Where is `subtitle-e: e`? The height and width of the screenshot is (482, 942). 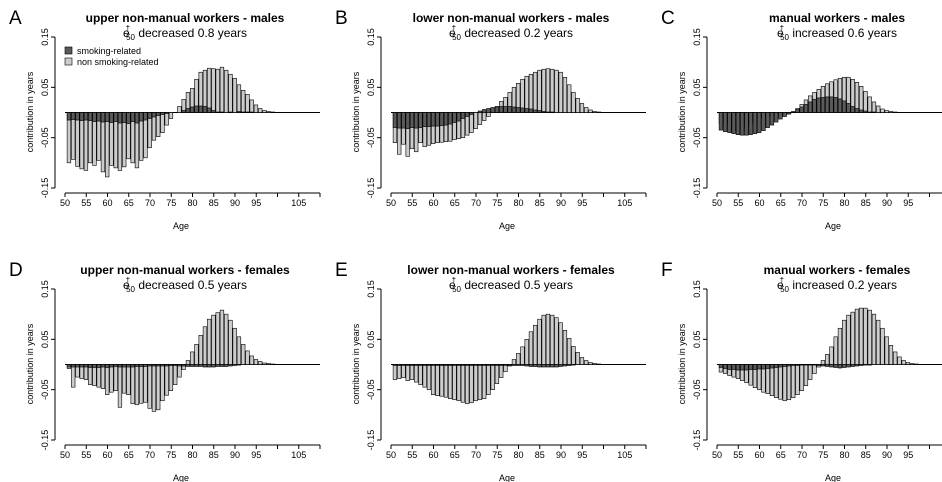
subtitle-e: e is located at coordinates (126, 285).